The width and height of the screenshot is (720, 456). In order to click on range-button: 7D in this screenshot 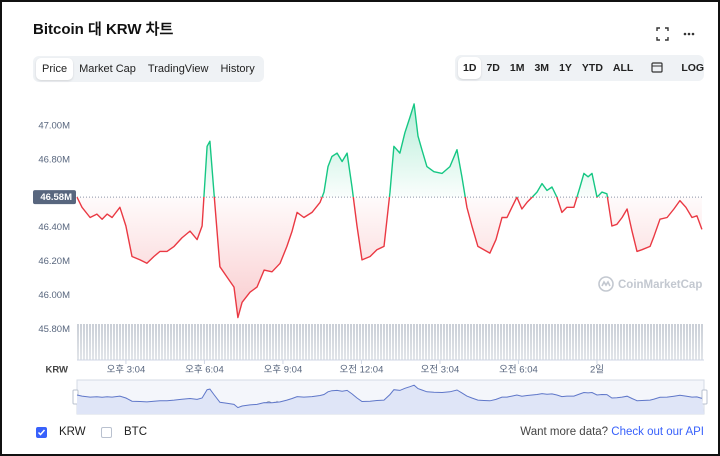, I will do `click(493, 68)`.